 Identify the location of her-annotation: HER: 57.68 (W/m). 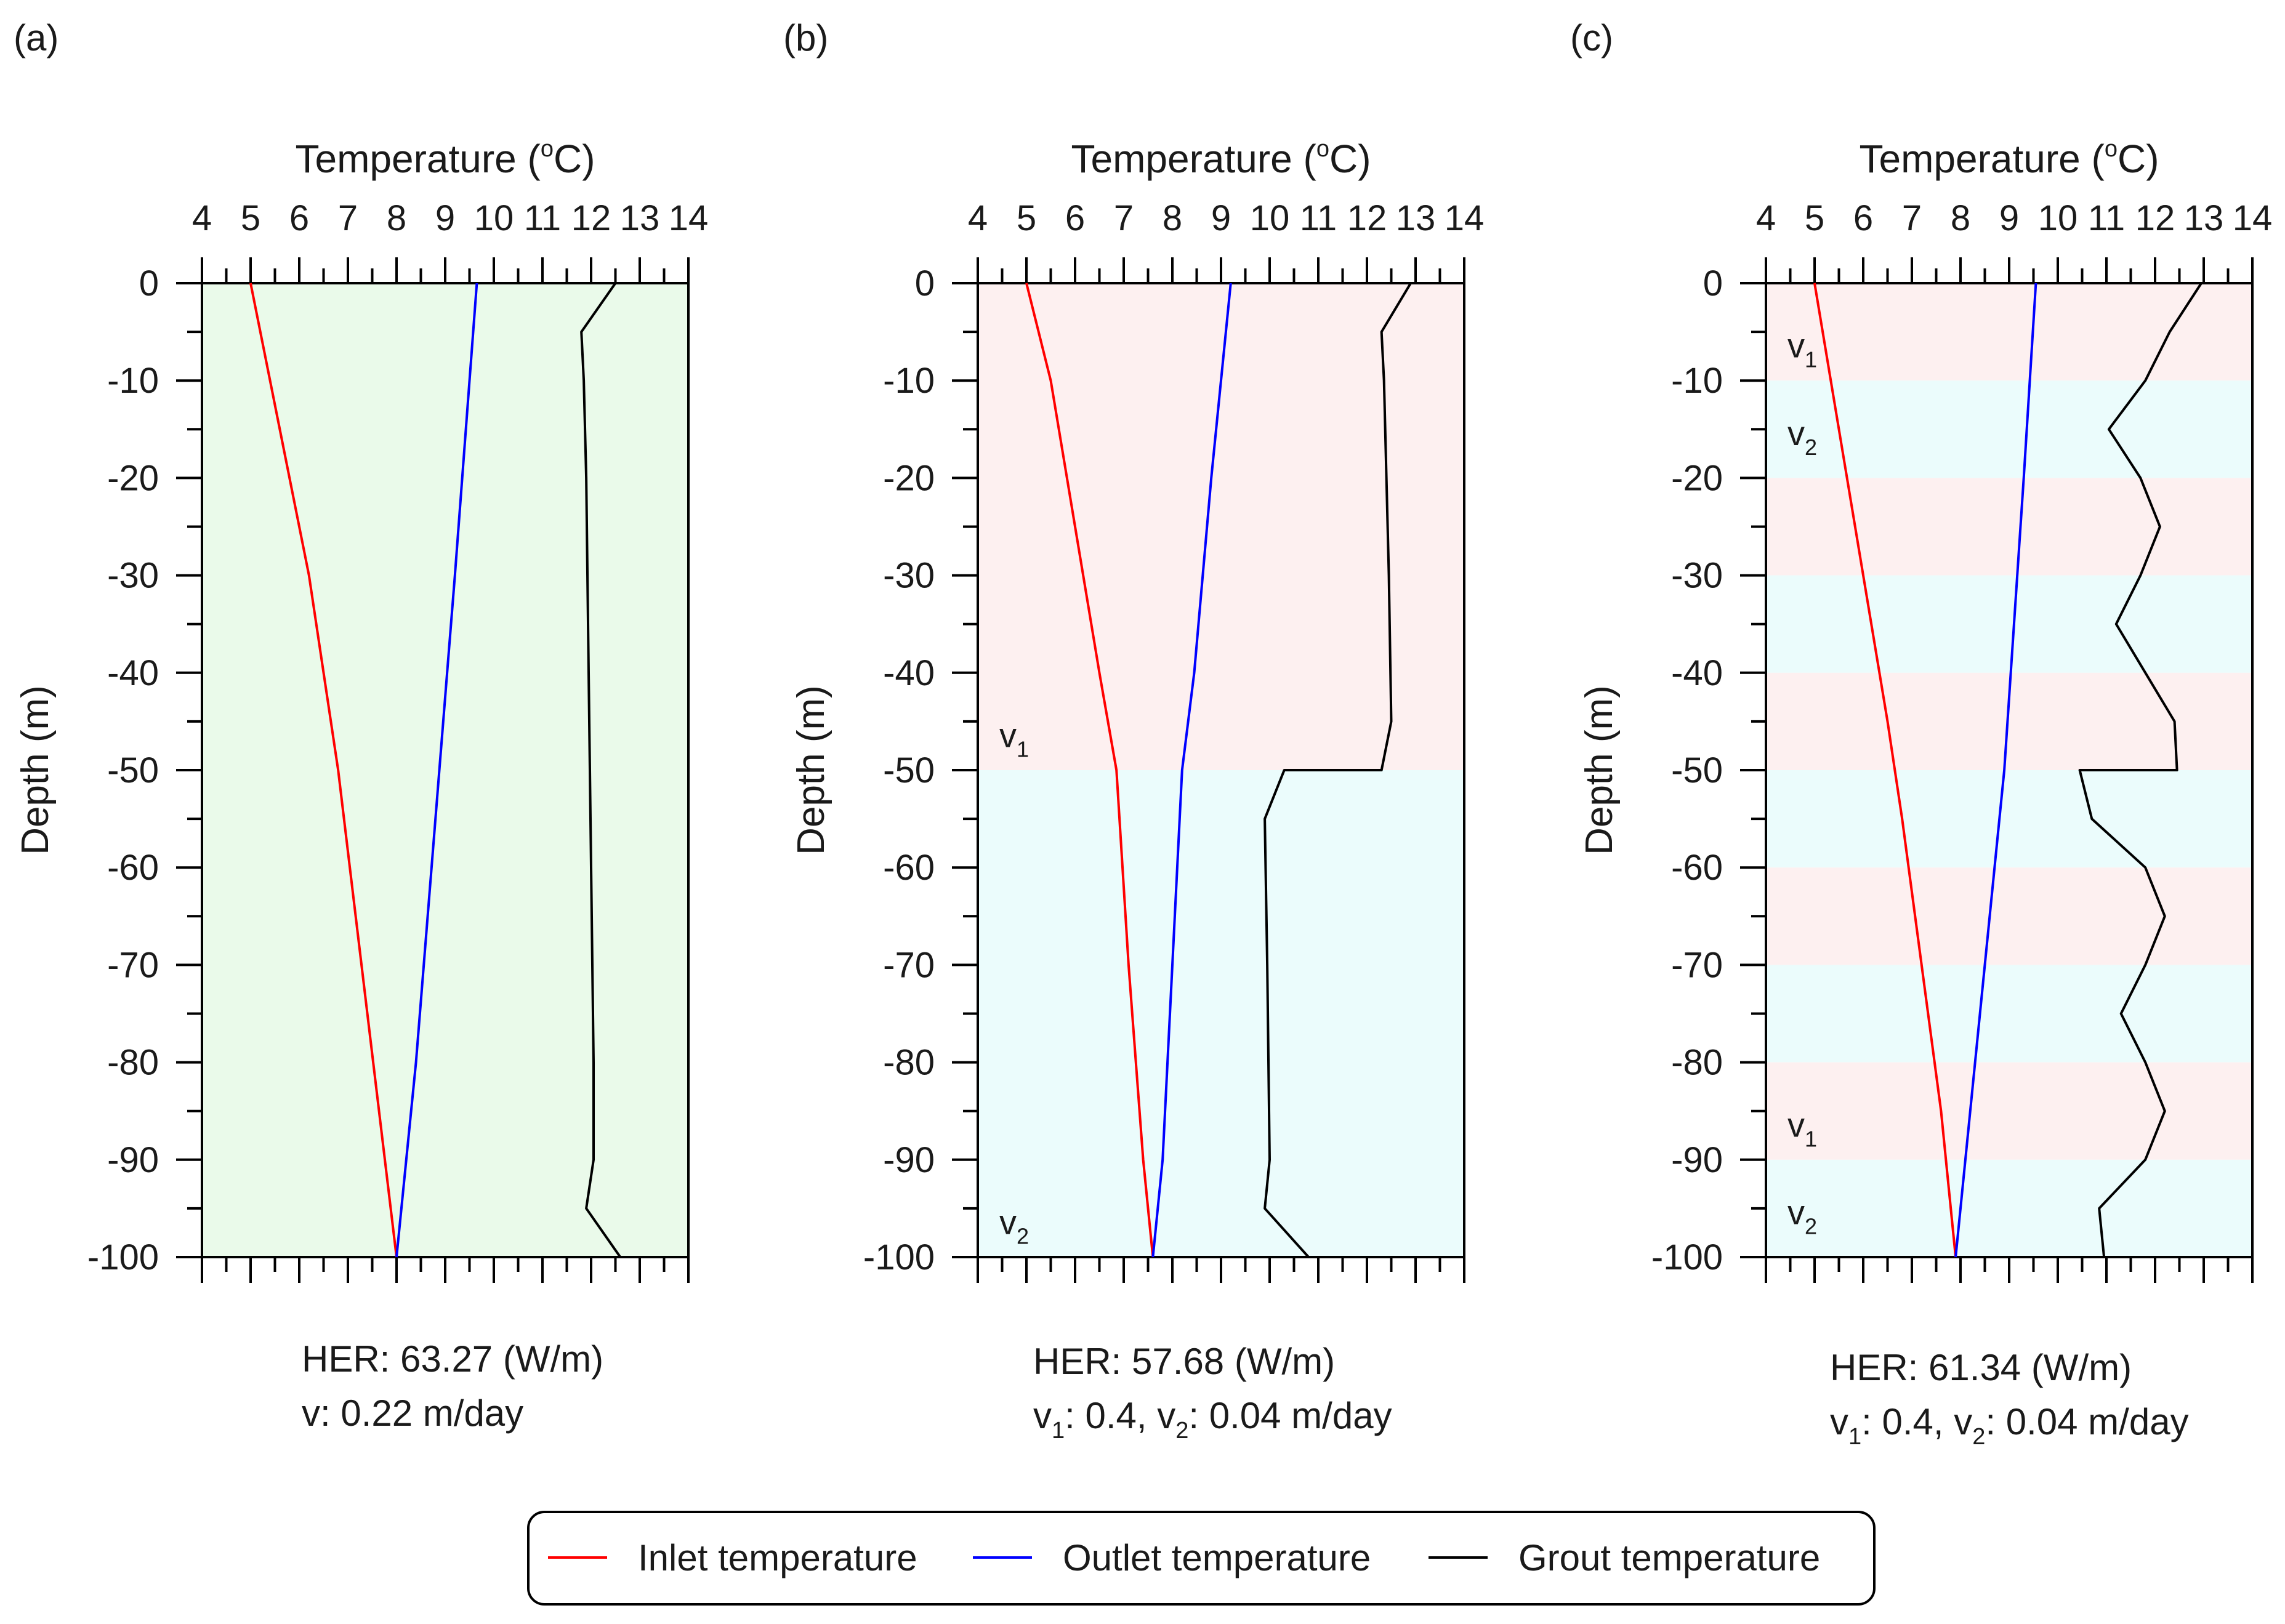
(1184, 1361).